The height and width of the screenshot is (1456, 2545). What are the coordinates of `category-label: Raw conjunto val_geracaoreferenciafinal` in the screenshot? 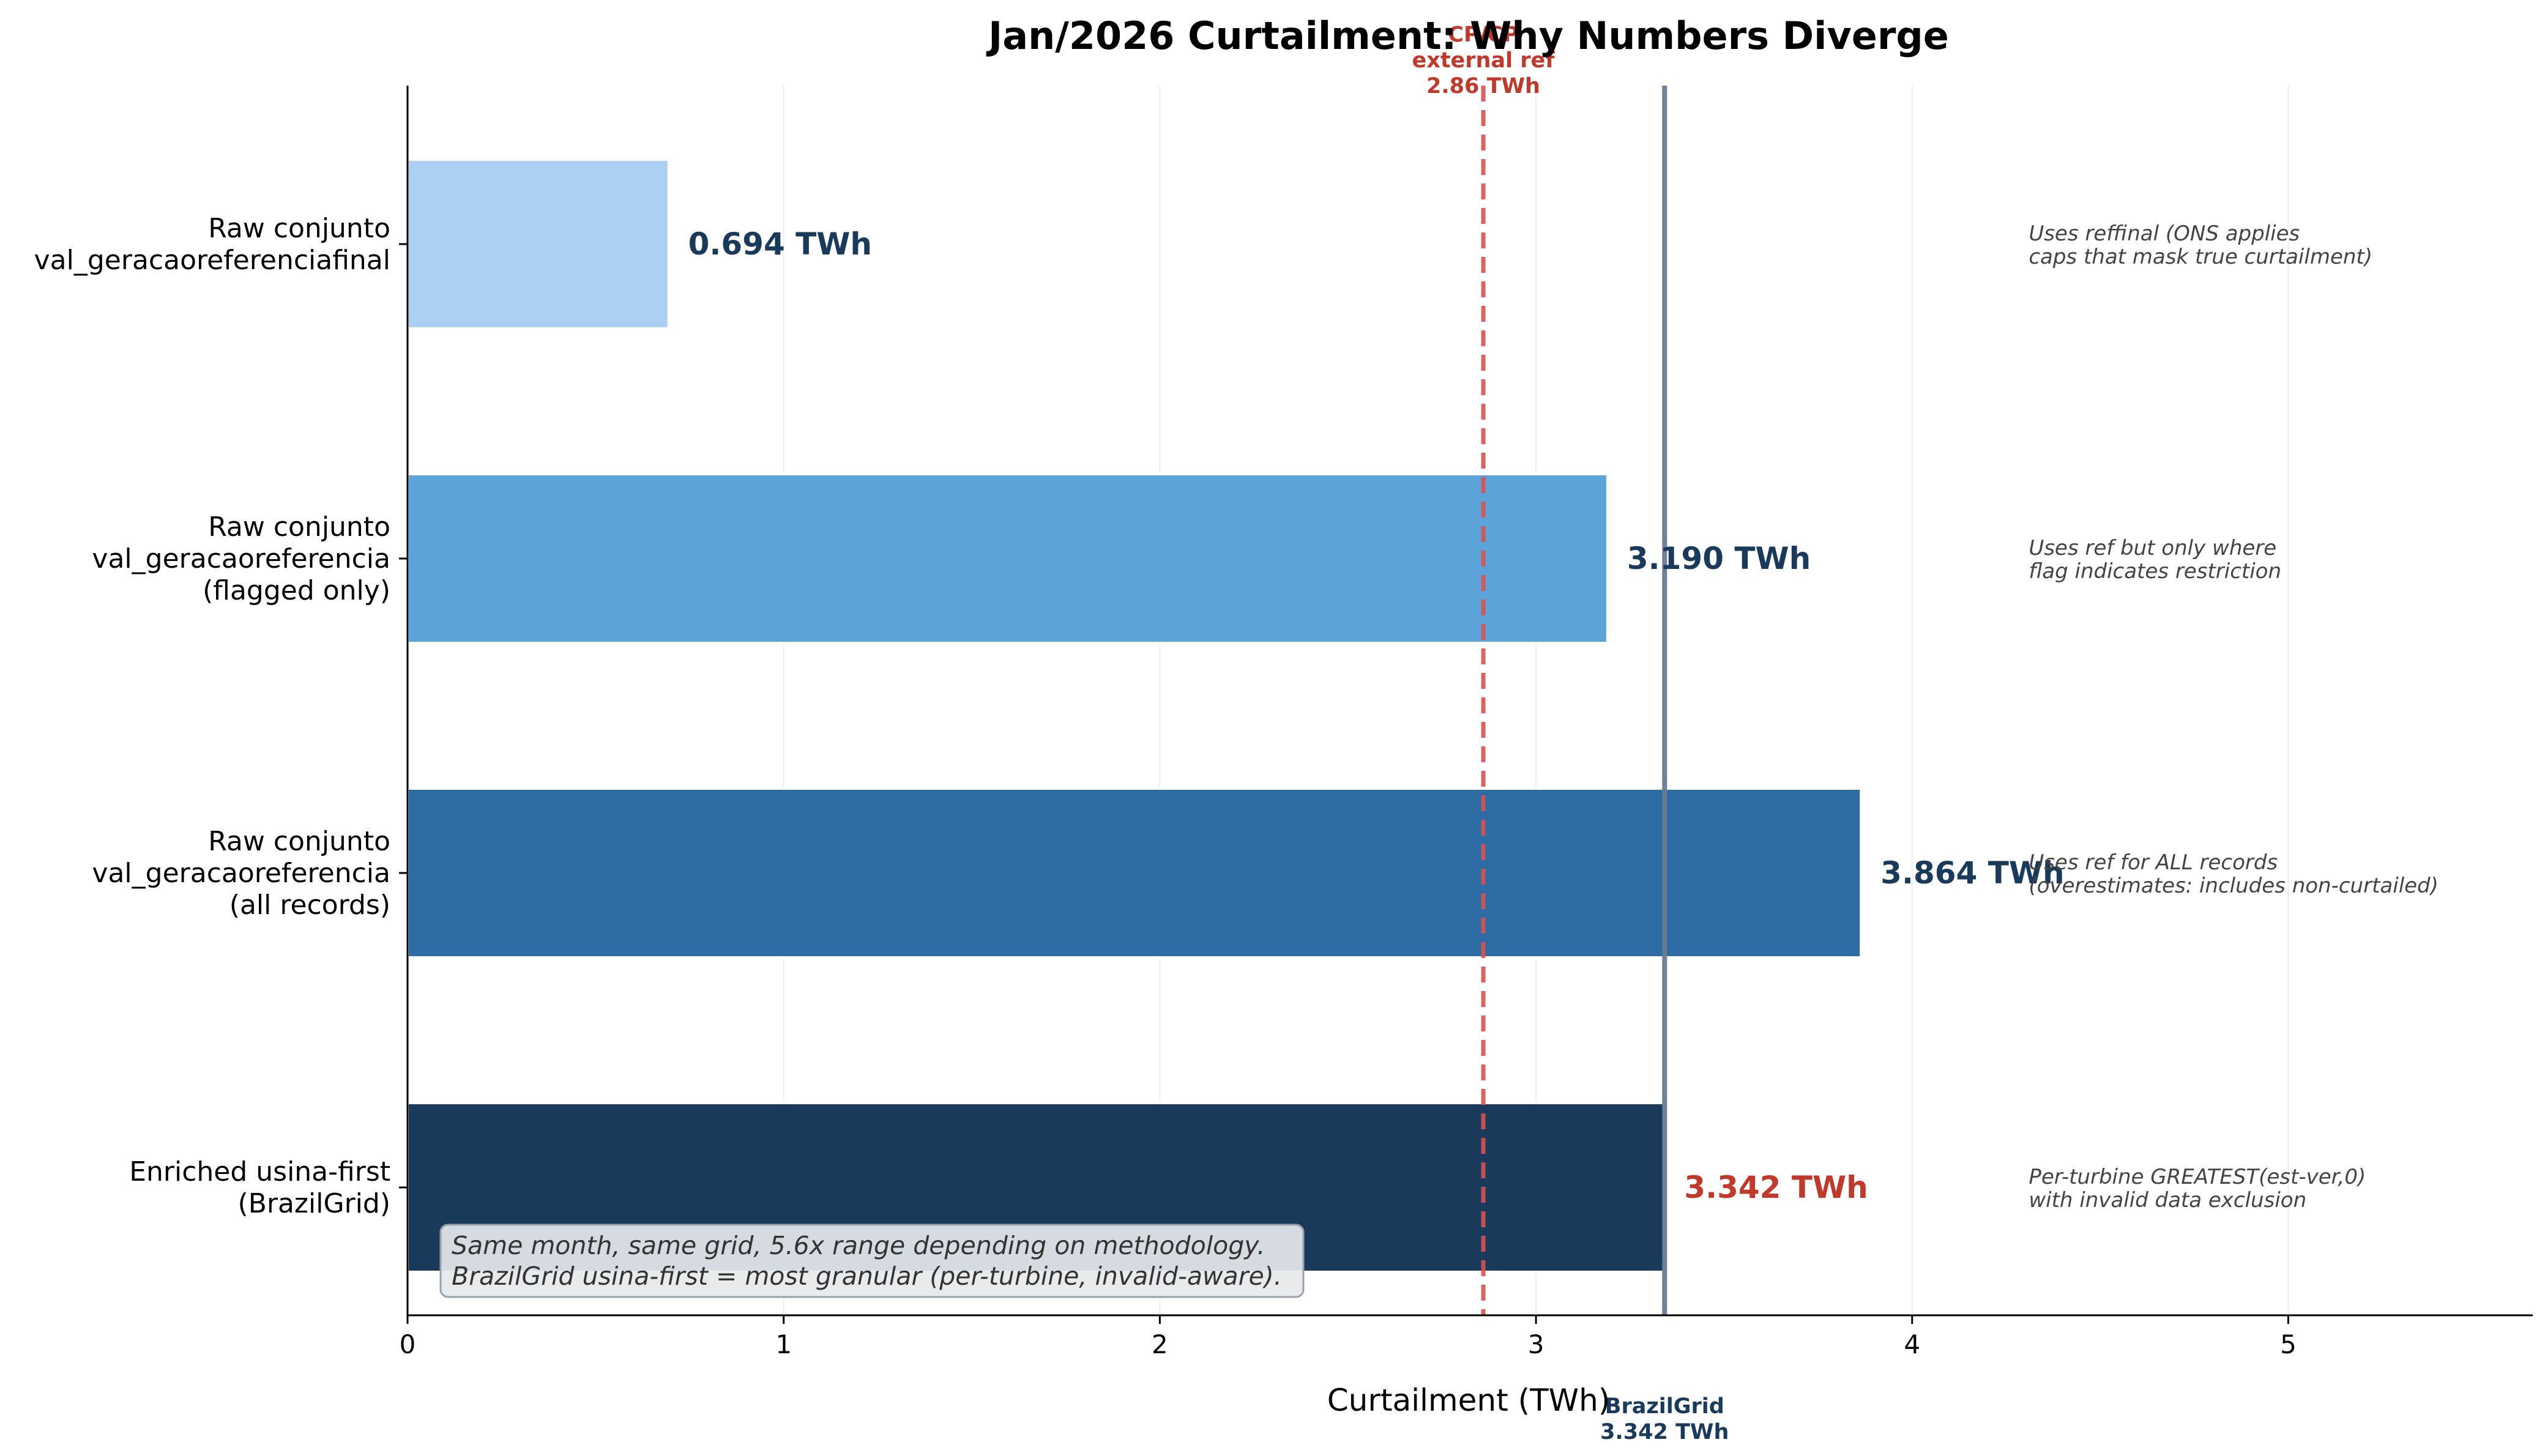 It's located at (212, 245).